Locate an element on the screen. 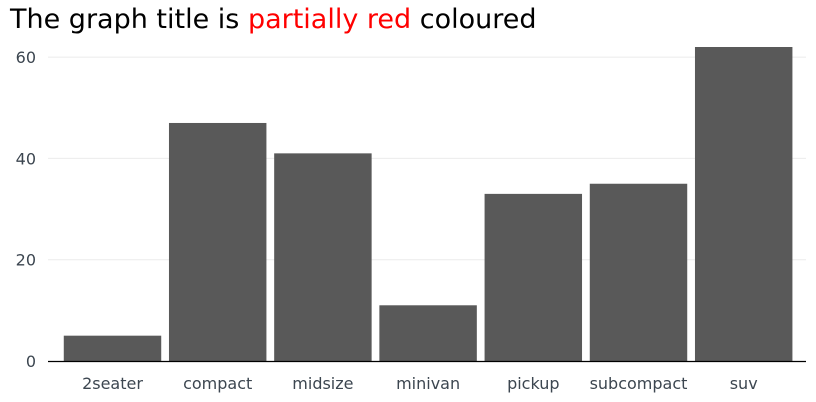 This screenshot has height=402, width=816. x-tick-label-2seater: 2seater is located at coordinates (112, 383).